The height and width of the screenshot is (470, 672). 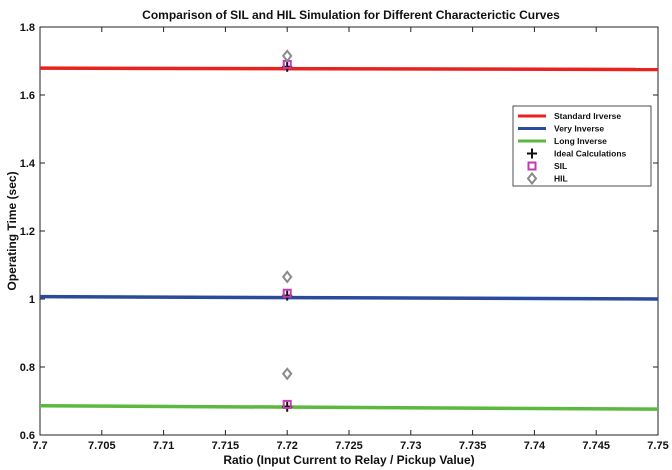 I want to click on y-tick-label: 0.6, so click(x=27, y=436).